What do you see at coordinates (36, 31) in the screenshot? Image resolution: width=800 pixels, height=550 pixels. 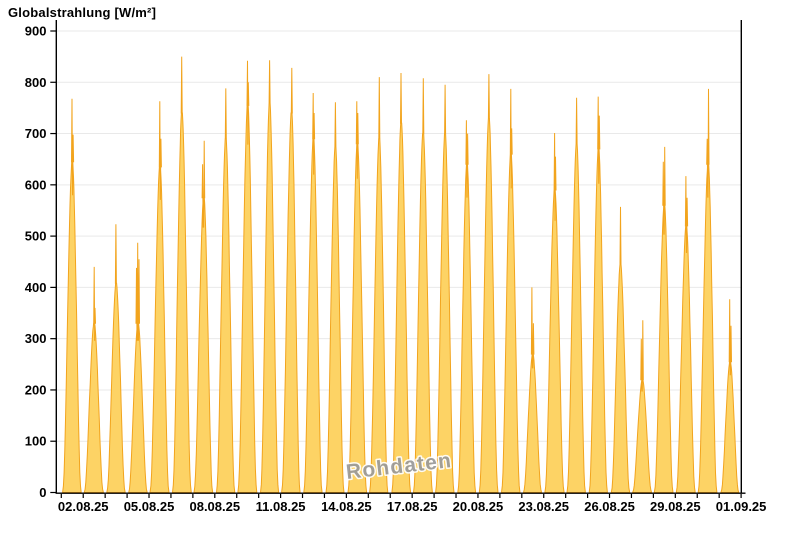 I see `y-axis-label: 900` at bounding box center [36, 31].